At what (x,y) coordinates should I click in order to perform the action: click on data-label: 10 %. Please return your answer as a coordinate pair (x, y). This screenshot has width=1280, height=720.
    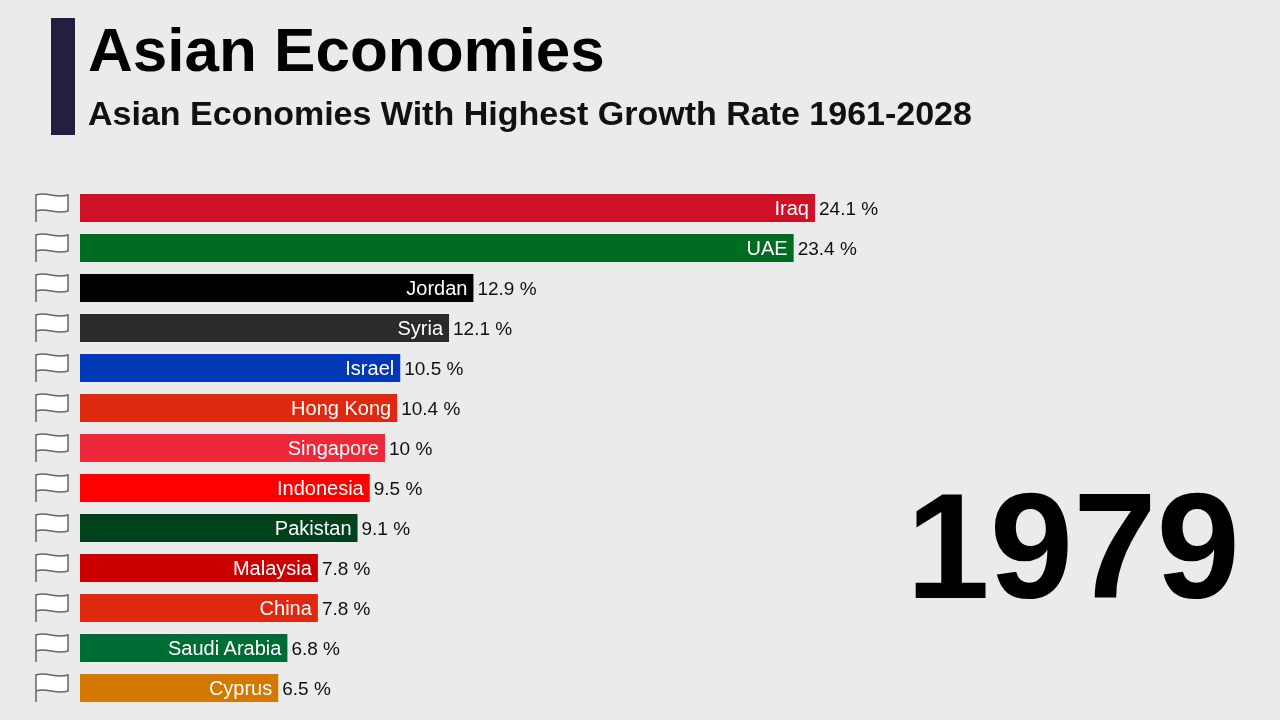
    Looking at the image, I should click on (410, 448).